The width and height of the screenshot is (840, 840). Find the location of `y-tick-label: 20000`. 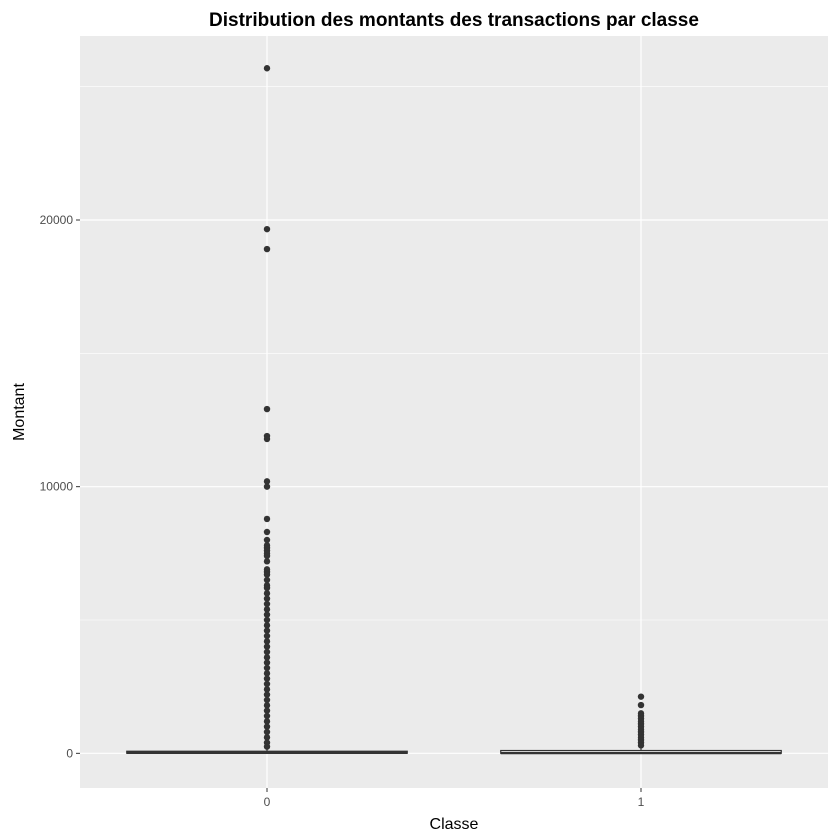

y-tick-label: 20000 is located at coordinates (57, 220).